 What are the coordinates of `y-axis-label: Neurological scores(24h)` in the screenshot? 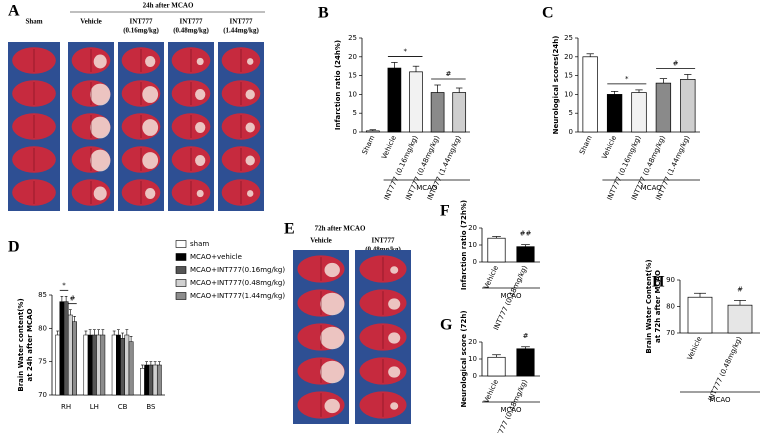 It's located at (556, 85).